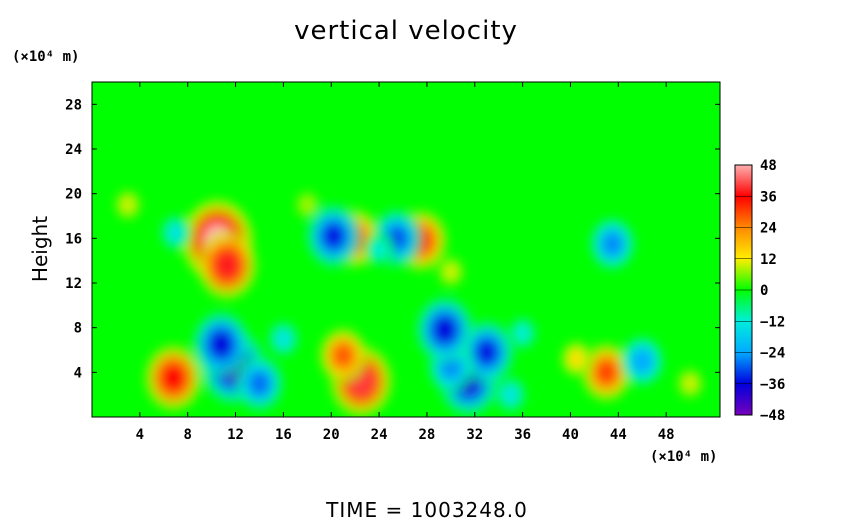  Describe the element at coordinates (772, 322) in the screenshot. I see `colorbar-tick-label: −12` at that location.